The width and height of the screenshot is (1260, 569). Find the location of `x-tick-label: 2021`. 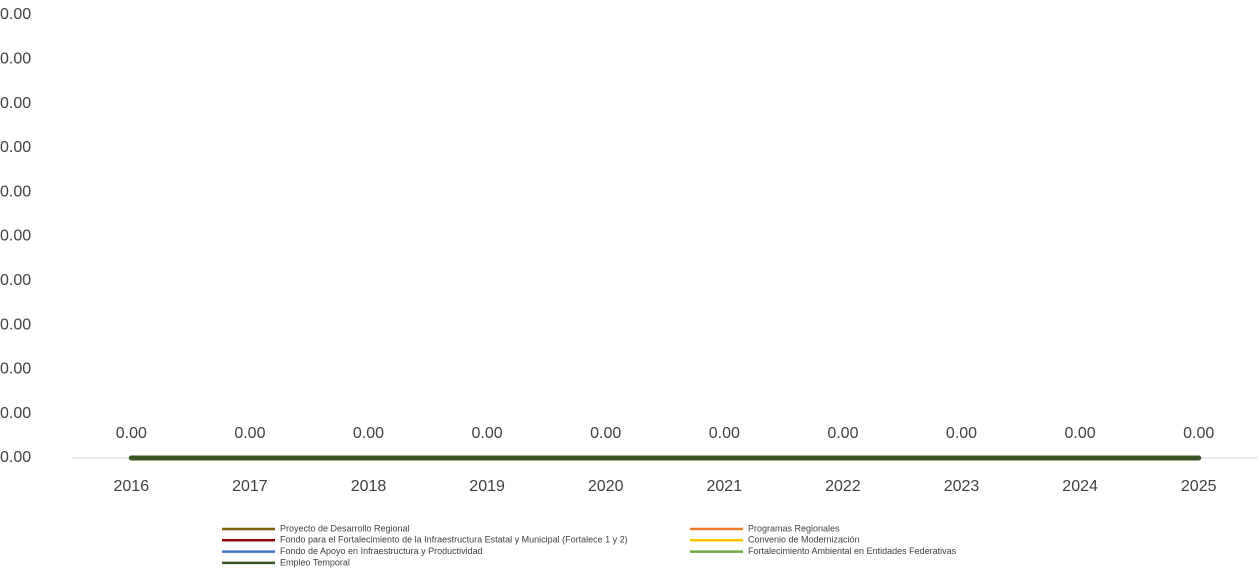

x-tick-label: 2021 is located at coordinates (725, 486).